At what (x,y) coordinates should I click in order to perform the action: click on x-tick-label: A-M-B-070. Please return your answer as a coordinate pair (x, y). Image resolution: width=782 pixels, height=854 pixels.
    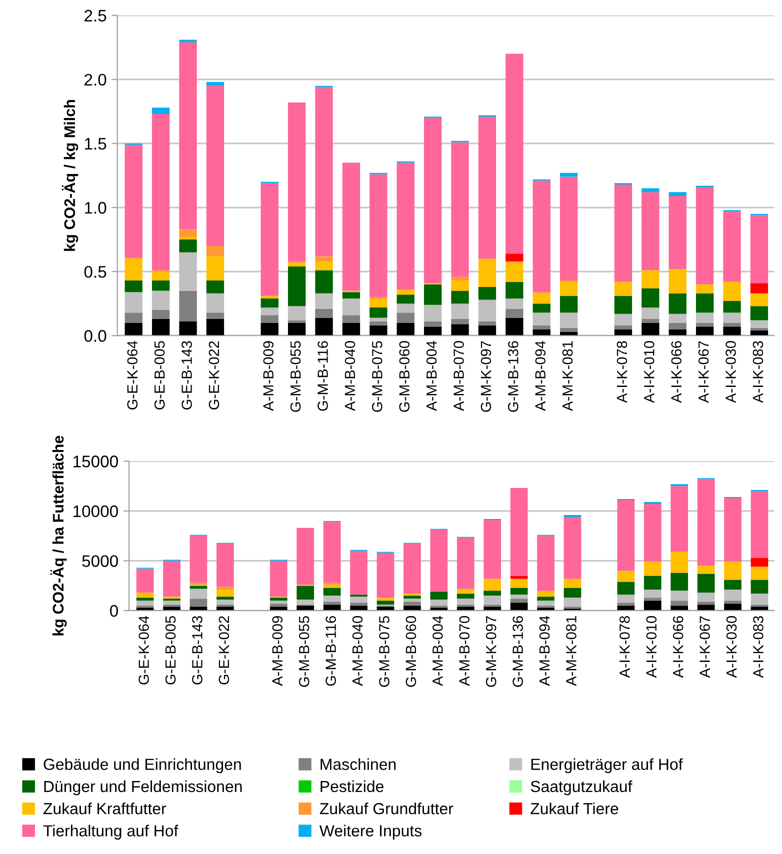
    Looking at the image, I should click on (464, 651).